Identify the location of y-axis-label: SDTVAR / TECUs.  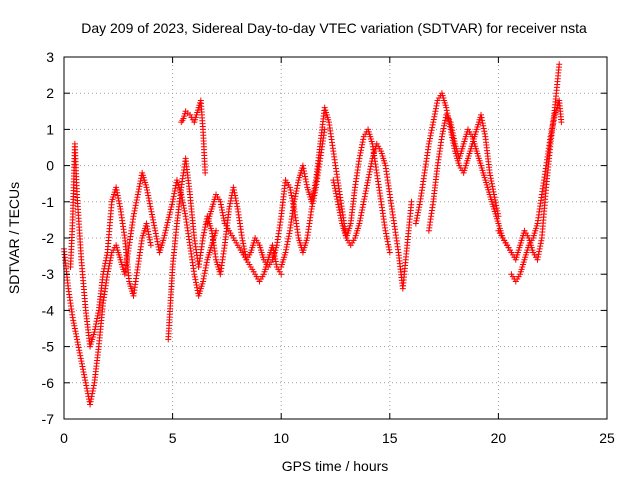
(14, 238).